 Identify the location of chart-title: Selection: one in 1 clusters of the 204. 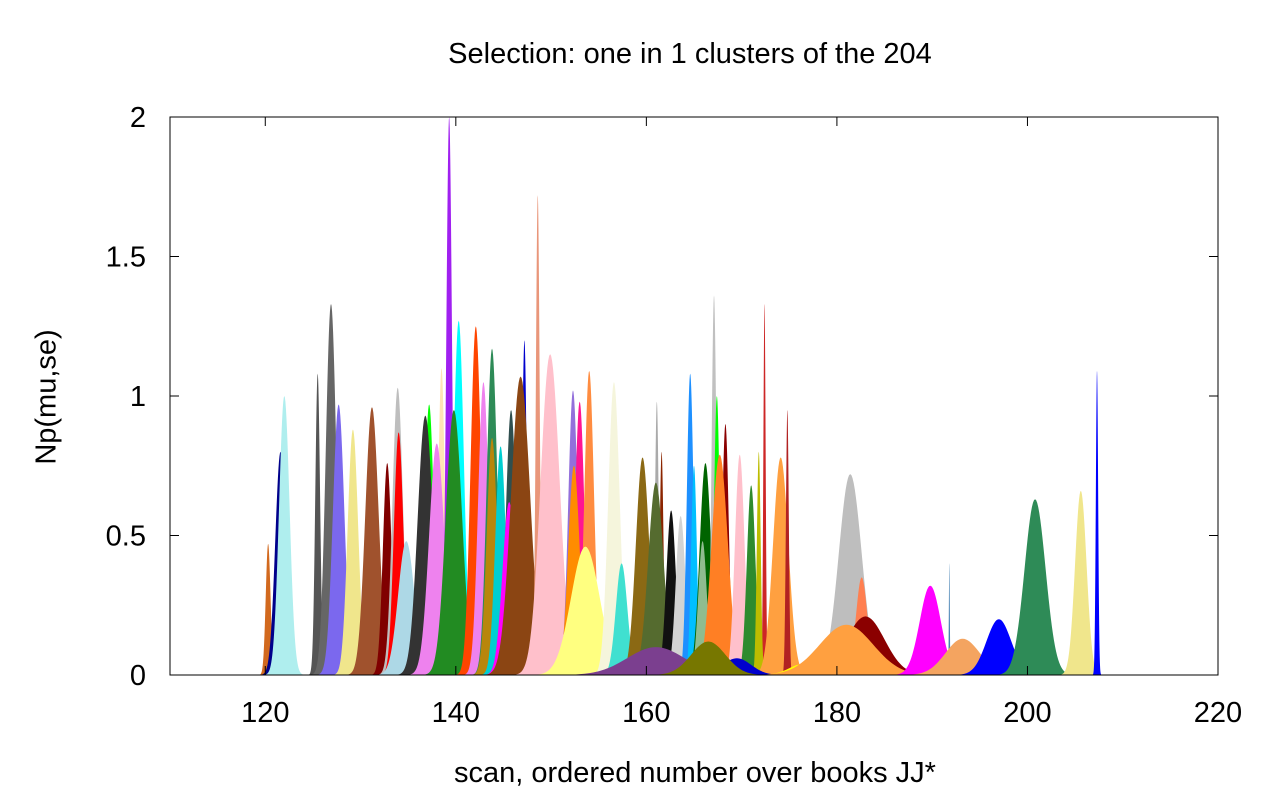
(690, 54).